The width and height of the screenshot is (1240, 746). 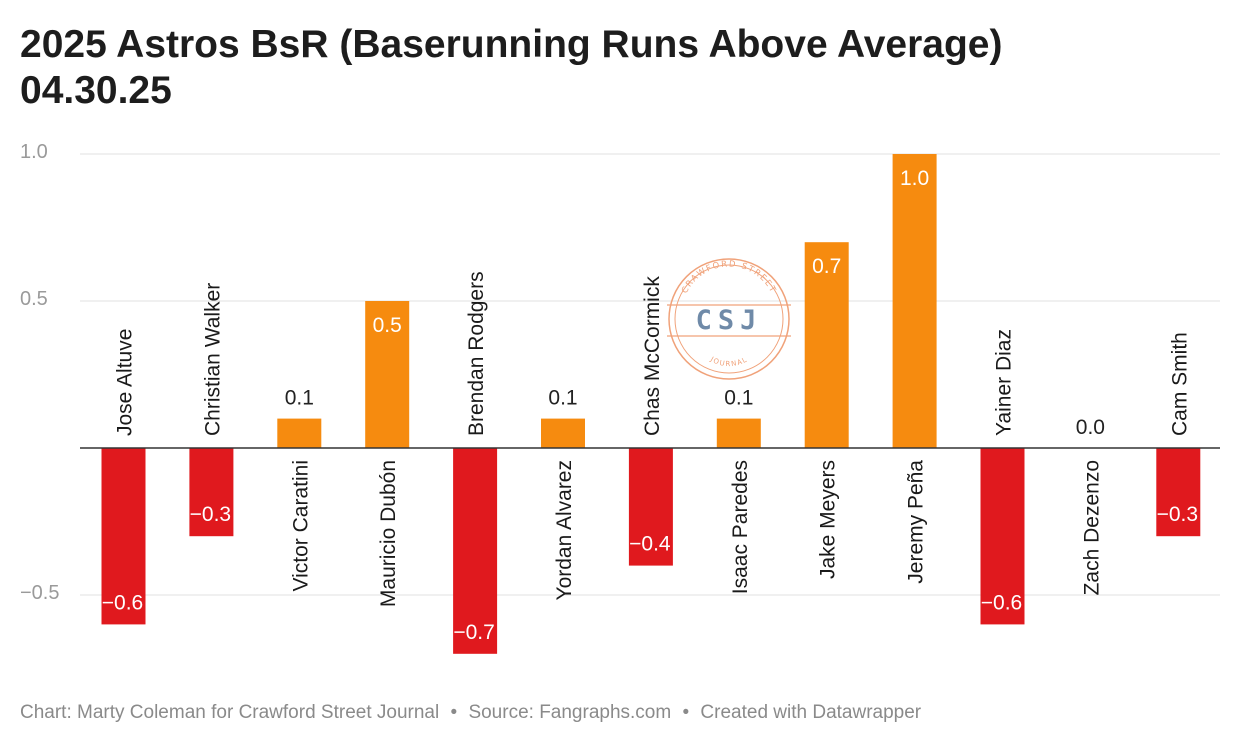 What do you see at coordinates (811, 712) in the screenshot?
I see `footer-tool: Created with Datawrapper` at bounding box center [811, 712].